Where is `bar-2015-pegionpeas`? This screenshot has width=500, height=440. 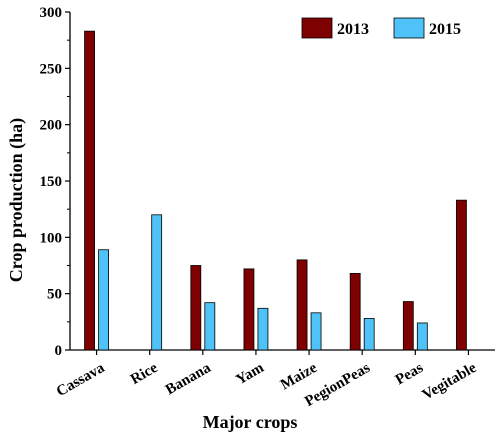
bar-2015-pegionpeas is located at coordinates (369, 334).